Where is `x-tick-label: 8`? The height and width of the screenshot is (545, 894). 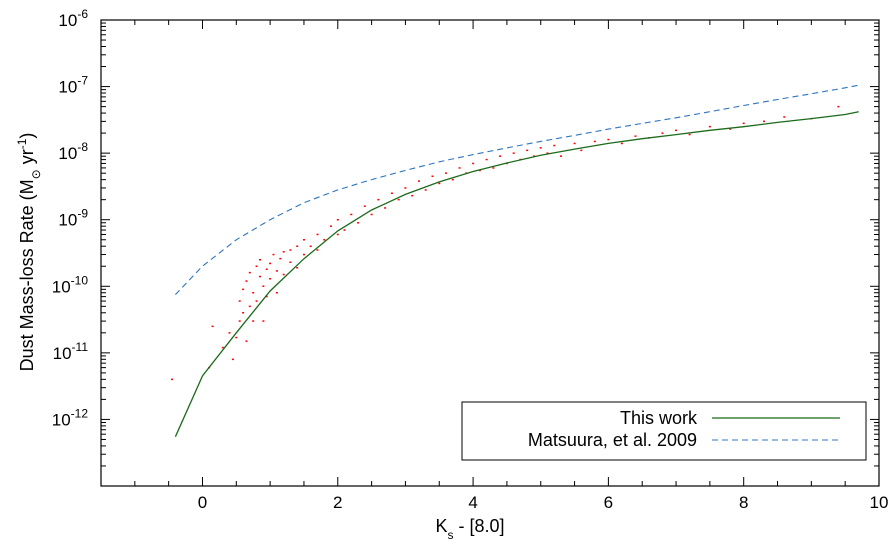
x-tick-label: 8 is located at coordinates (743, 502).